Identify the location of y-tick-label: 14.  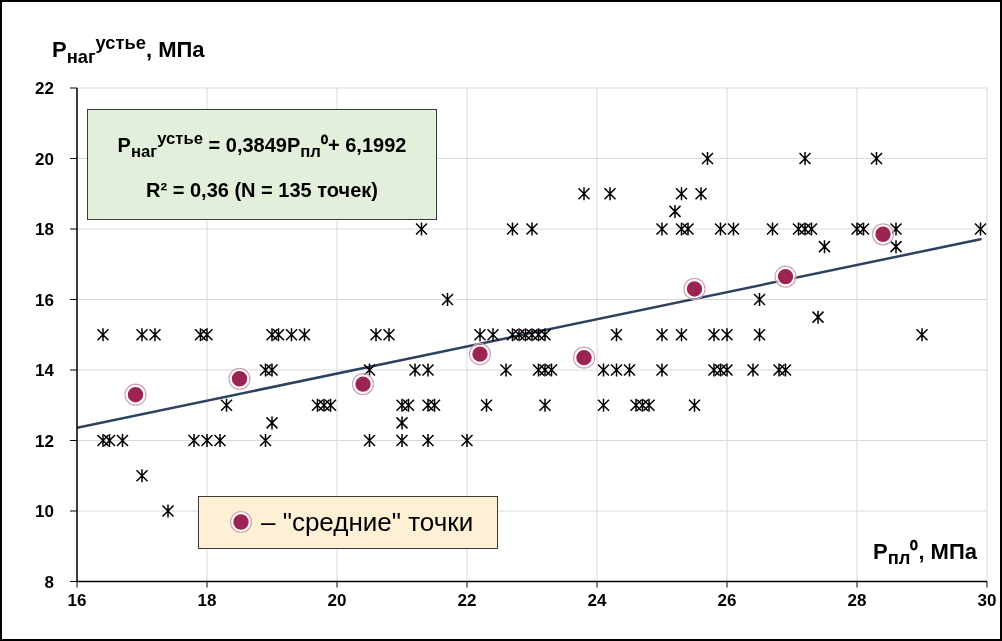
(45, 371).